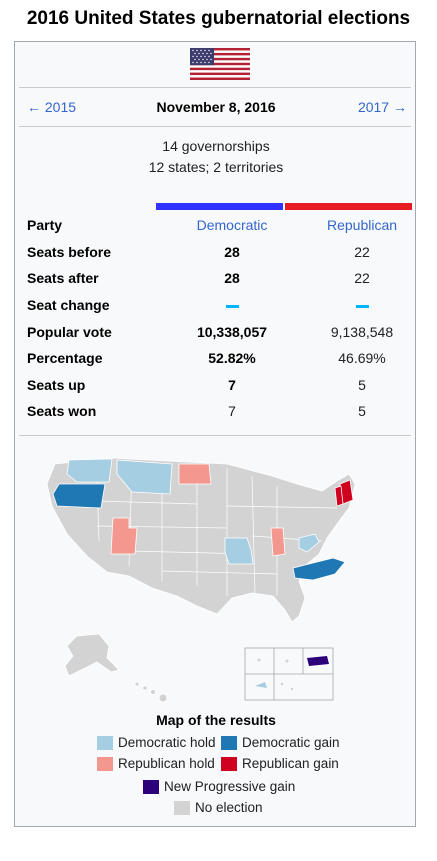 The image size is (437, 861). Describe the element at coordinates (286, 744) in the screenshot. I see `legend-dem-gain: Democratic gain` at that location.